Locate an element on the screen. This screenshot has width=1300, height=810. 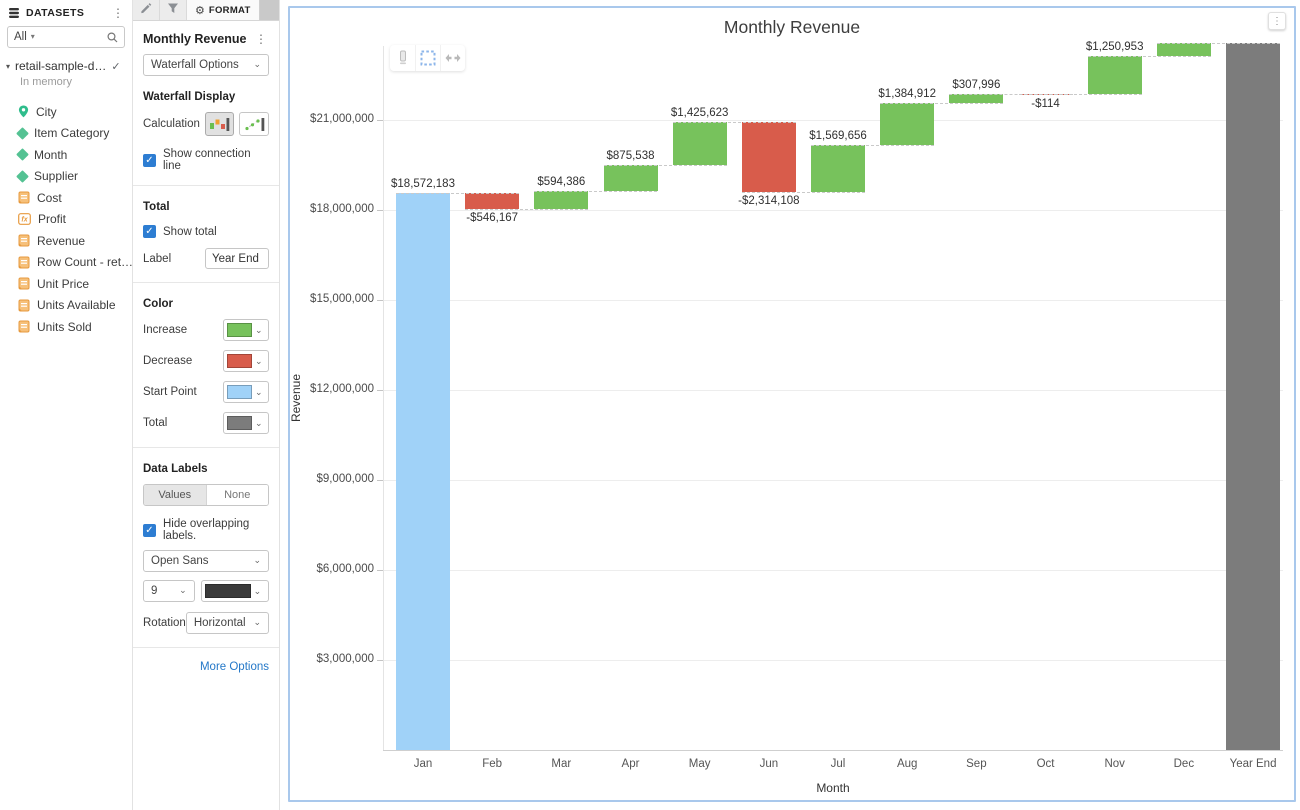
field-units-sold: Units Sold is located at coordinates (66, 327).